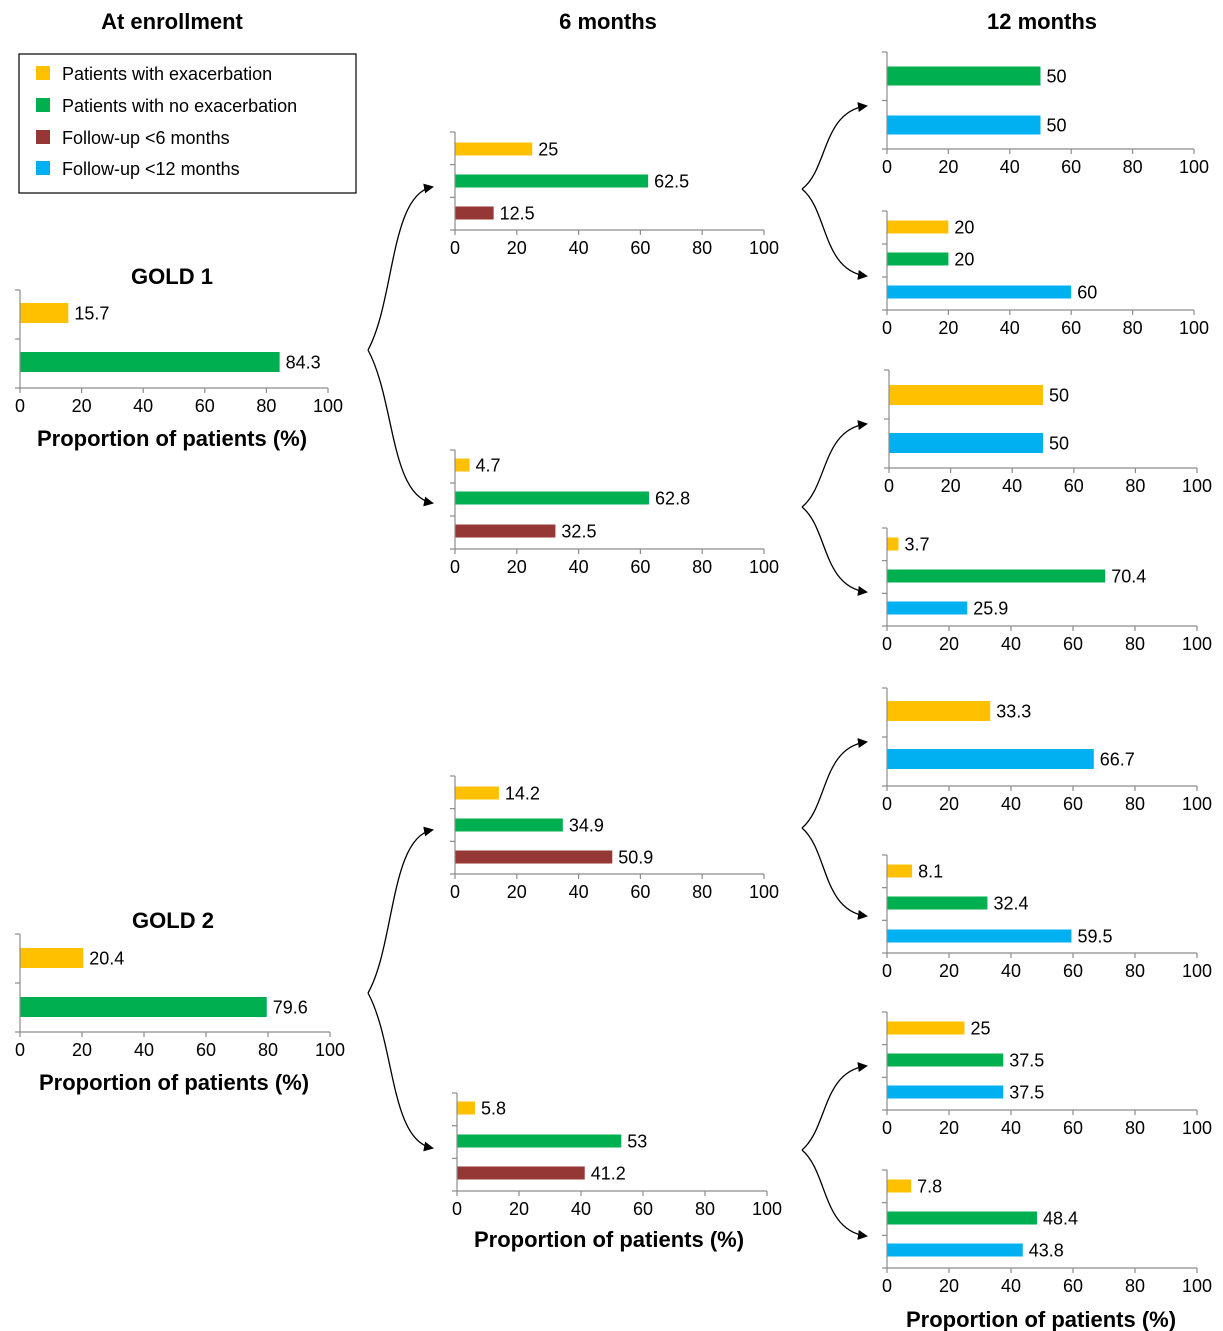 Image resolution: width=1223 pixels, height=1331 pixels. Describe the element at coordinates (91, 314) in the screenshot. I see `value-label: 15.7` at that location.